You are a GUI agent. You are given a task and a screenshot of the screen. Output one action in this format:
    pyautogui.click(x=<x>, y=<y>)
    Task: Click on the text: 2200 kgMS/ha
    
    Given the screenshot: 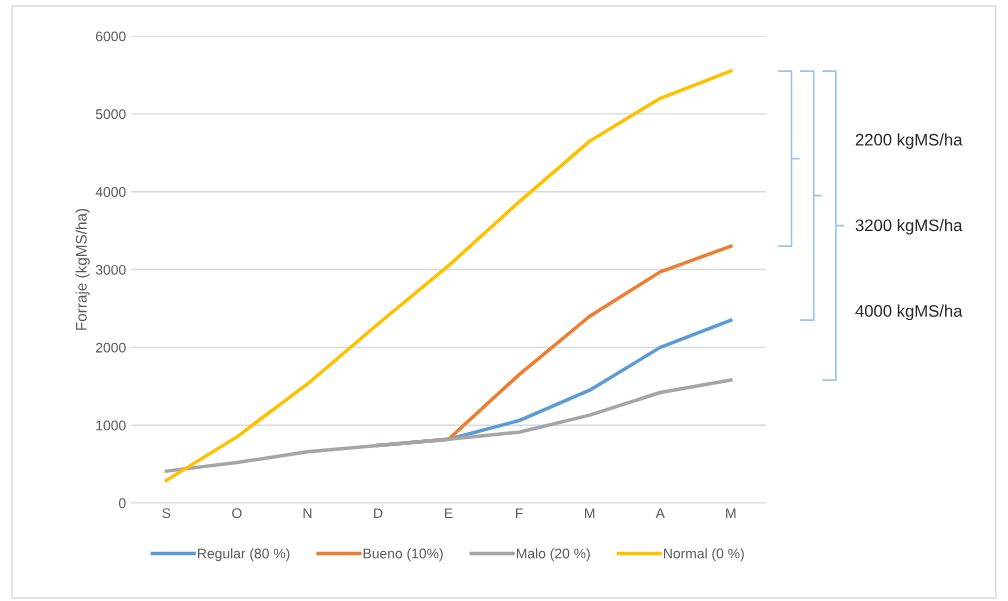 What is the action you would take?
    pyautogui.click(x=909, y=141)
    